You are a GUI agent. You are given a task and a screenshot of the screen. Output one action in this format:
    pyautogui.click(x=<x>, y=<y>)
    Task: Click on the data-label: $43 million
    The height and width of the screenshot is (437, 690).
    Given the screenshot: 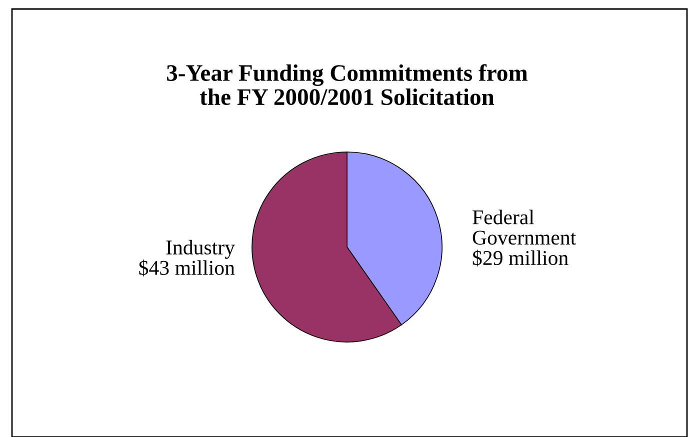 What is the action you would take?
    pyautogui.click(x=187, y=268)
    